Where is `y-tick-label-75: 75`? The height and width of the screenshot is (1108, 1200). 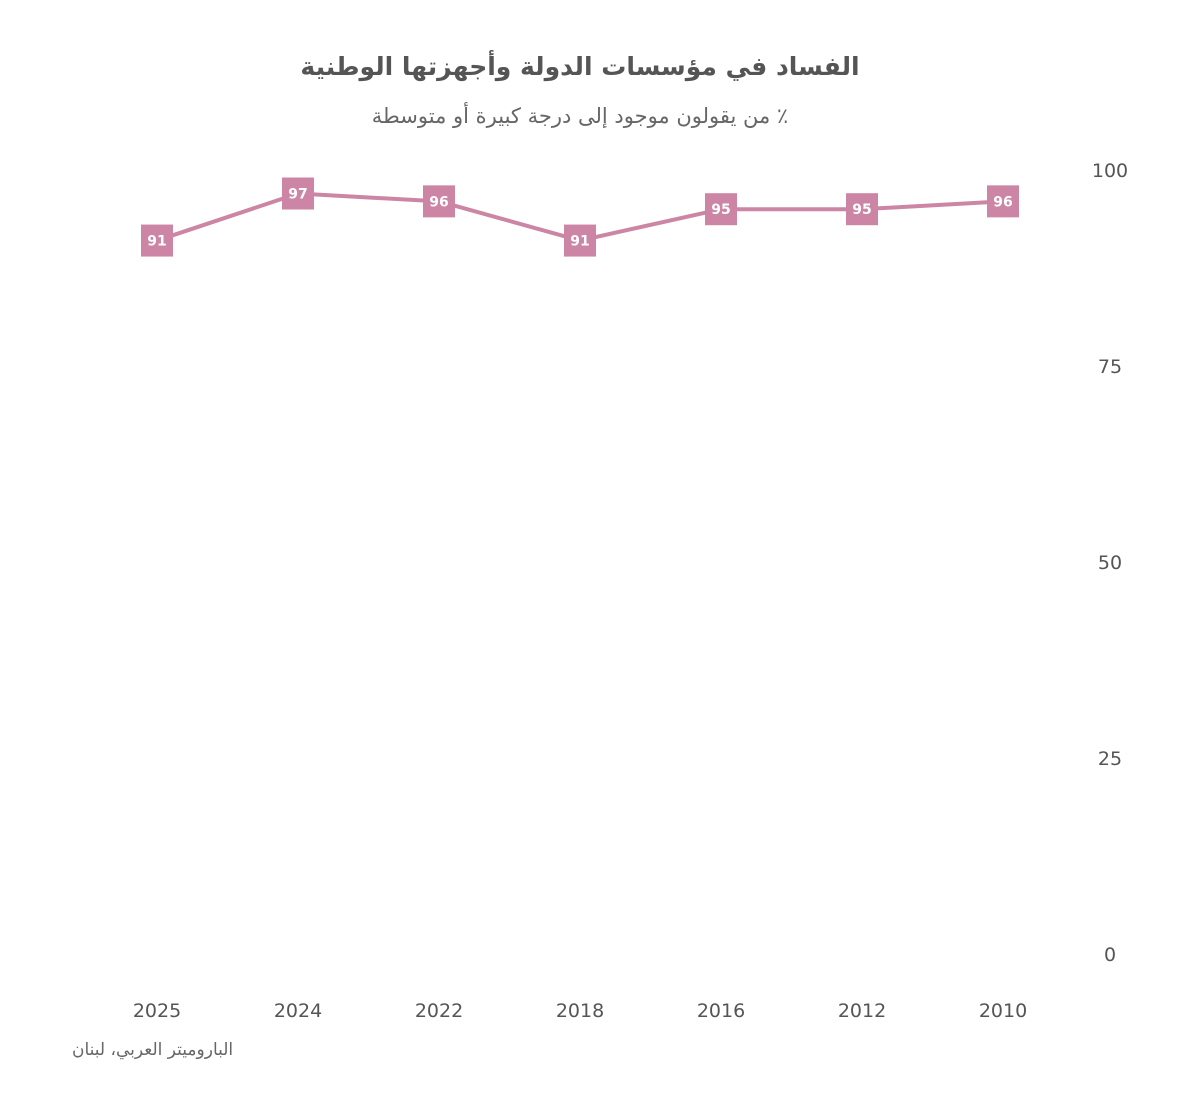
y-tick-label-75: 75 is located at coordinates (1110, 367).